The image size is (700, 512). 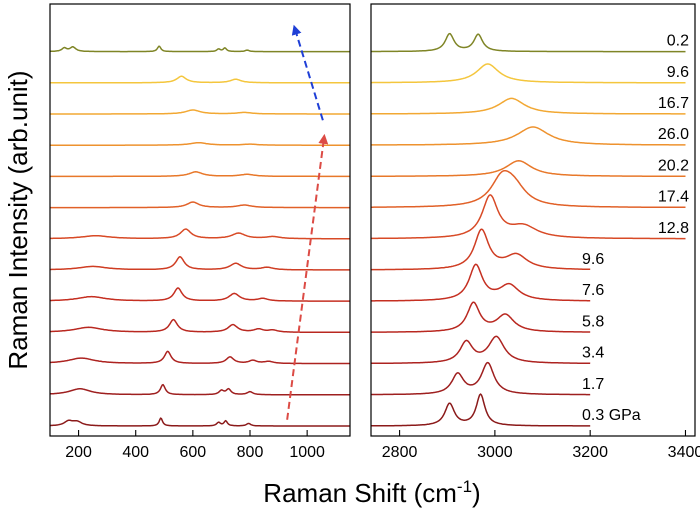 I want to click on low-frequency-tick-label: 600, so click(x=193, y=452).